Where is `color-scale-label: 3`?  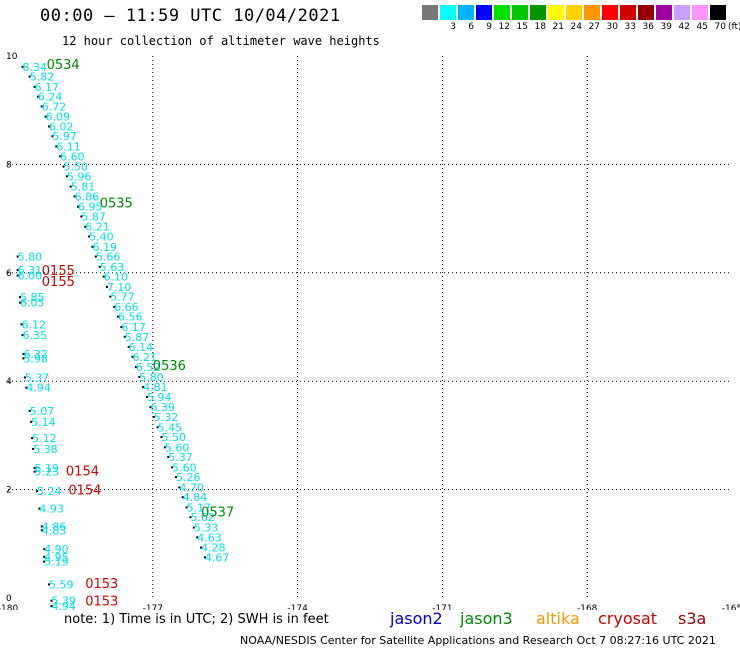 color-scale-label: 3 is located at coordinates (453, 27).